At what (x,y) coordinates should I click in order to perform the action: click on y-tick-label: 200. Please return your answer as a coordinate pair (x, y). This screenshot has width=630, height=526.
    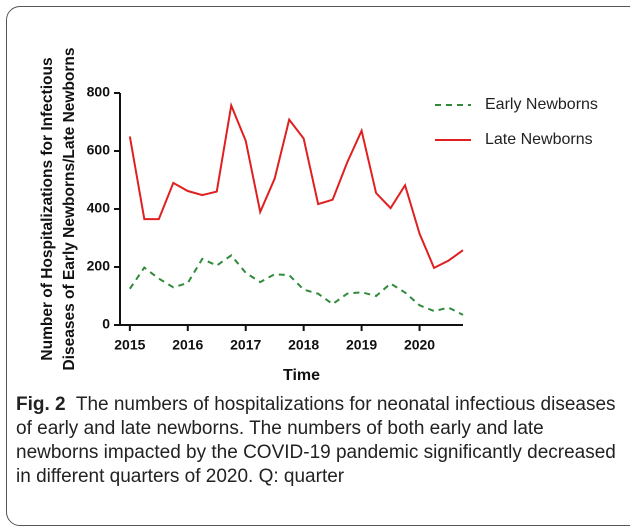
    Looking at the image, I should click on (99, 266).